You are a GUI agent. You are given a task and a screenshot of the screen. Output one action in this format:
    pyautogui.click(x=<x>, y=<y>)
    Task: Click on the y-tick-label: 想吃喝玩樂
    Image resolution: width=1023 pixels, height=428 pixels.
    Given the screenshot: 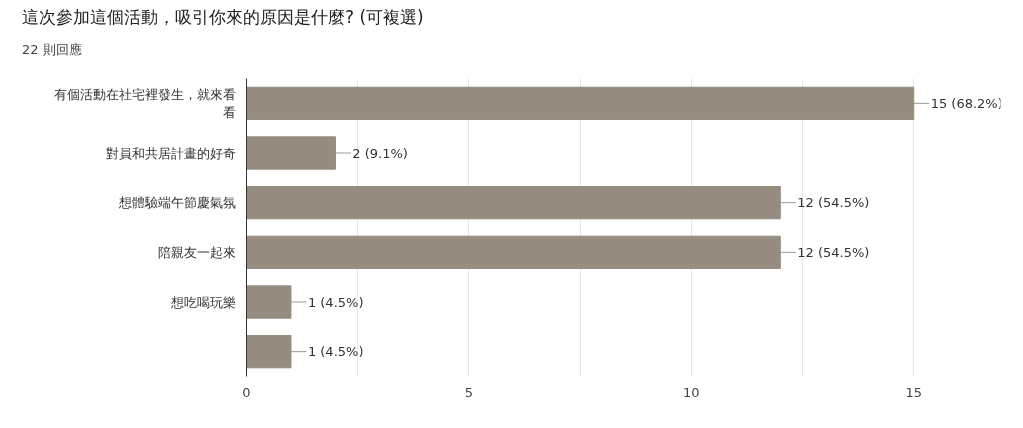 What is the action you would take?
    pyautogui.click(x=202, y=302)
    